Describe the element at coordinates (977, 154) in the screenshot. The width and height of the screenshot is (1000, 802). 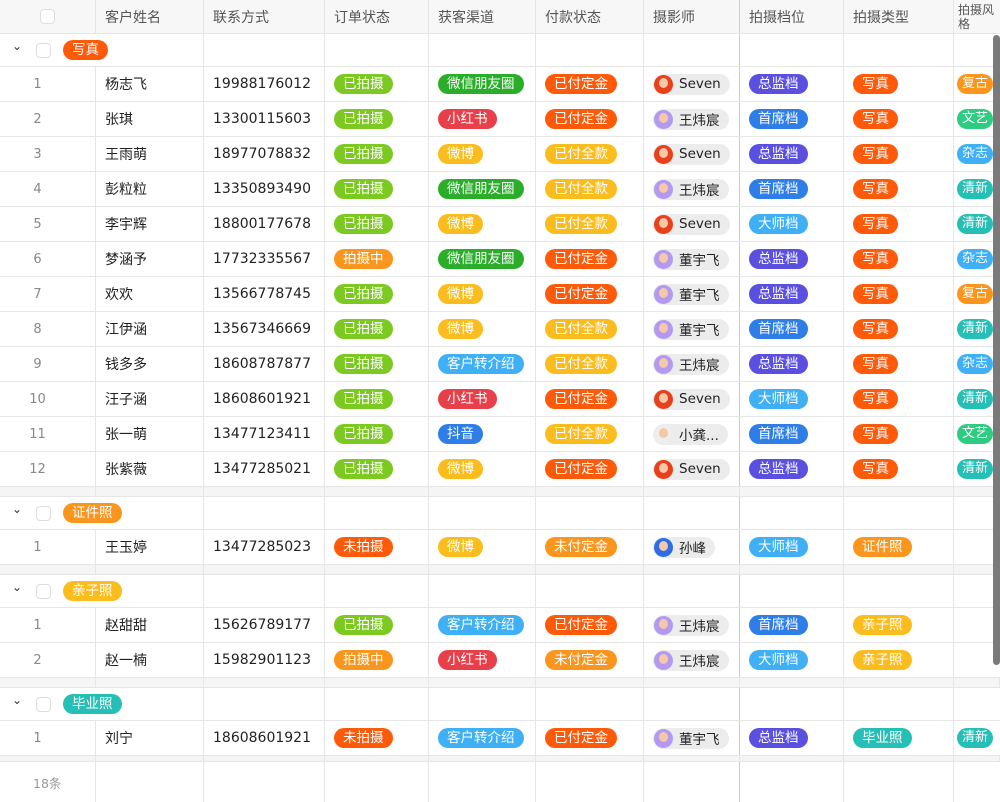
I see `style-cell: 杂志` at that location.